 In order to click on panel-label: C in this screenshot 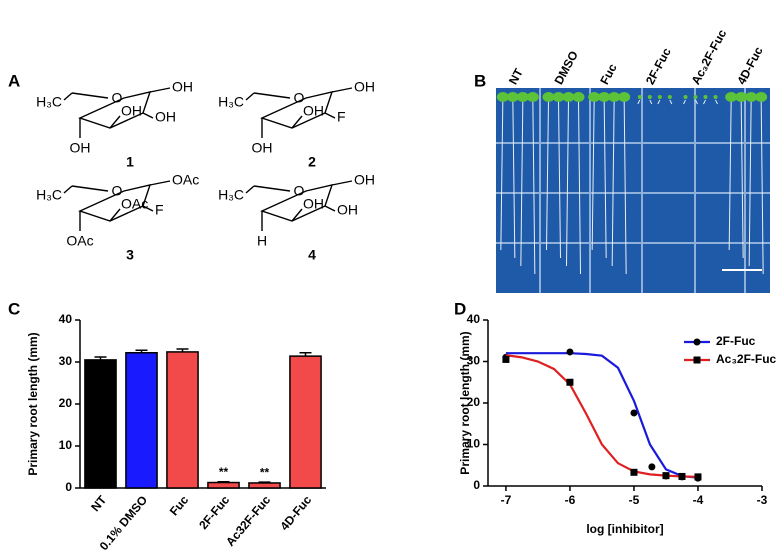, I will do `click(14, 308)`.